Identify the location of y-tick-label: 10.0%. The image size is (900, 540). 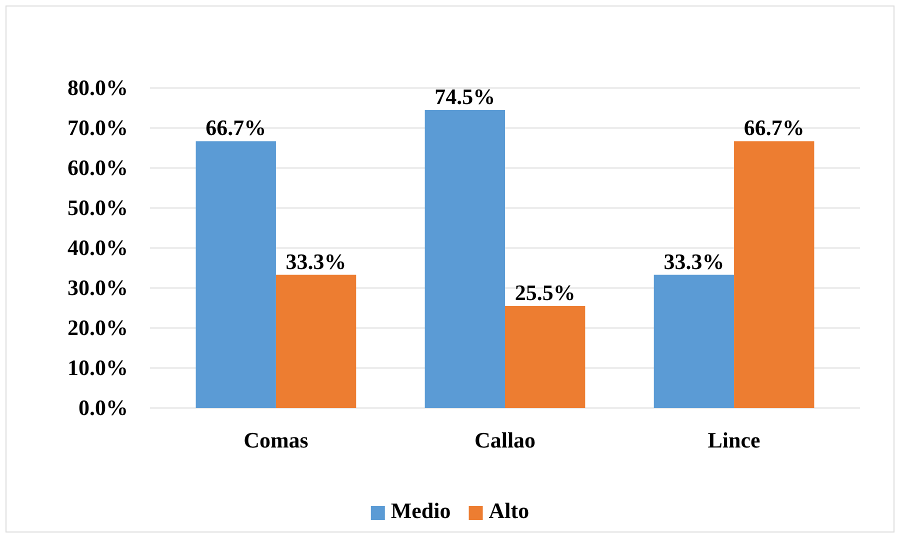
(98, 367).